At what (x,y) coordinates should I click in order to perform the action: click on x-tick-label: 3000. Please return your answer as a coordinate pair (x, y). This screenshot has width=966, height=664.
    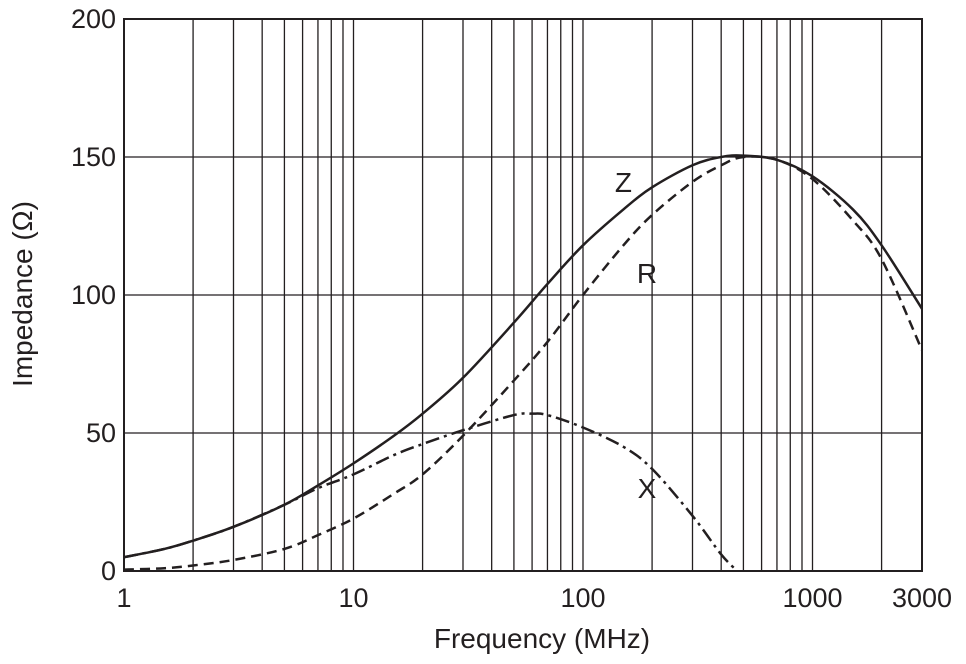
    Looking at the image, I should click on (922, 598).